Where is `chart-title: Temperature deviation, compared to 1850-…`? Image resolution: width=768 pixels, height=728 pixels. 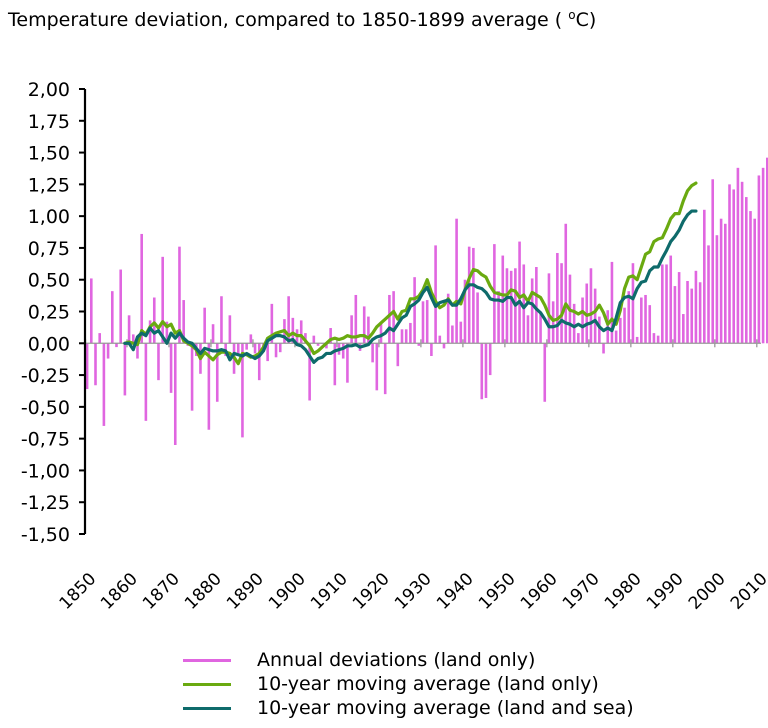
chart-title: Temperature deviation, compared to 1850-… is located at coordinates (302, 19).